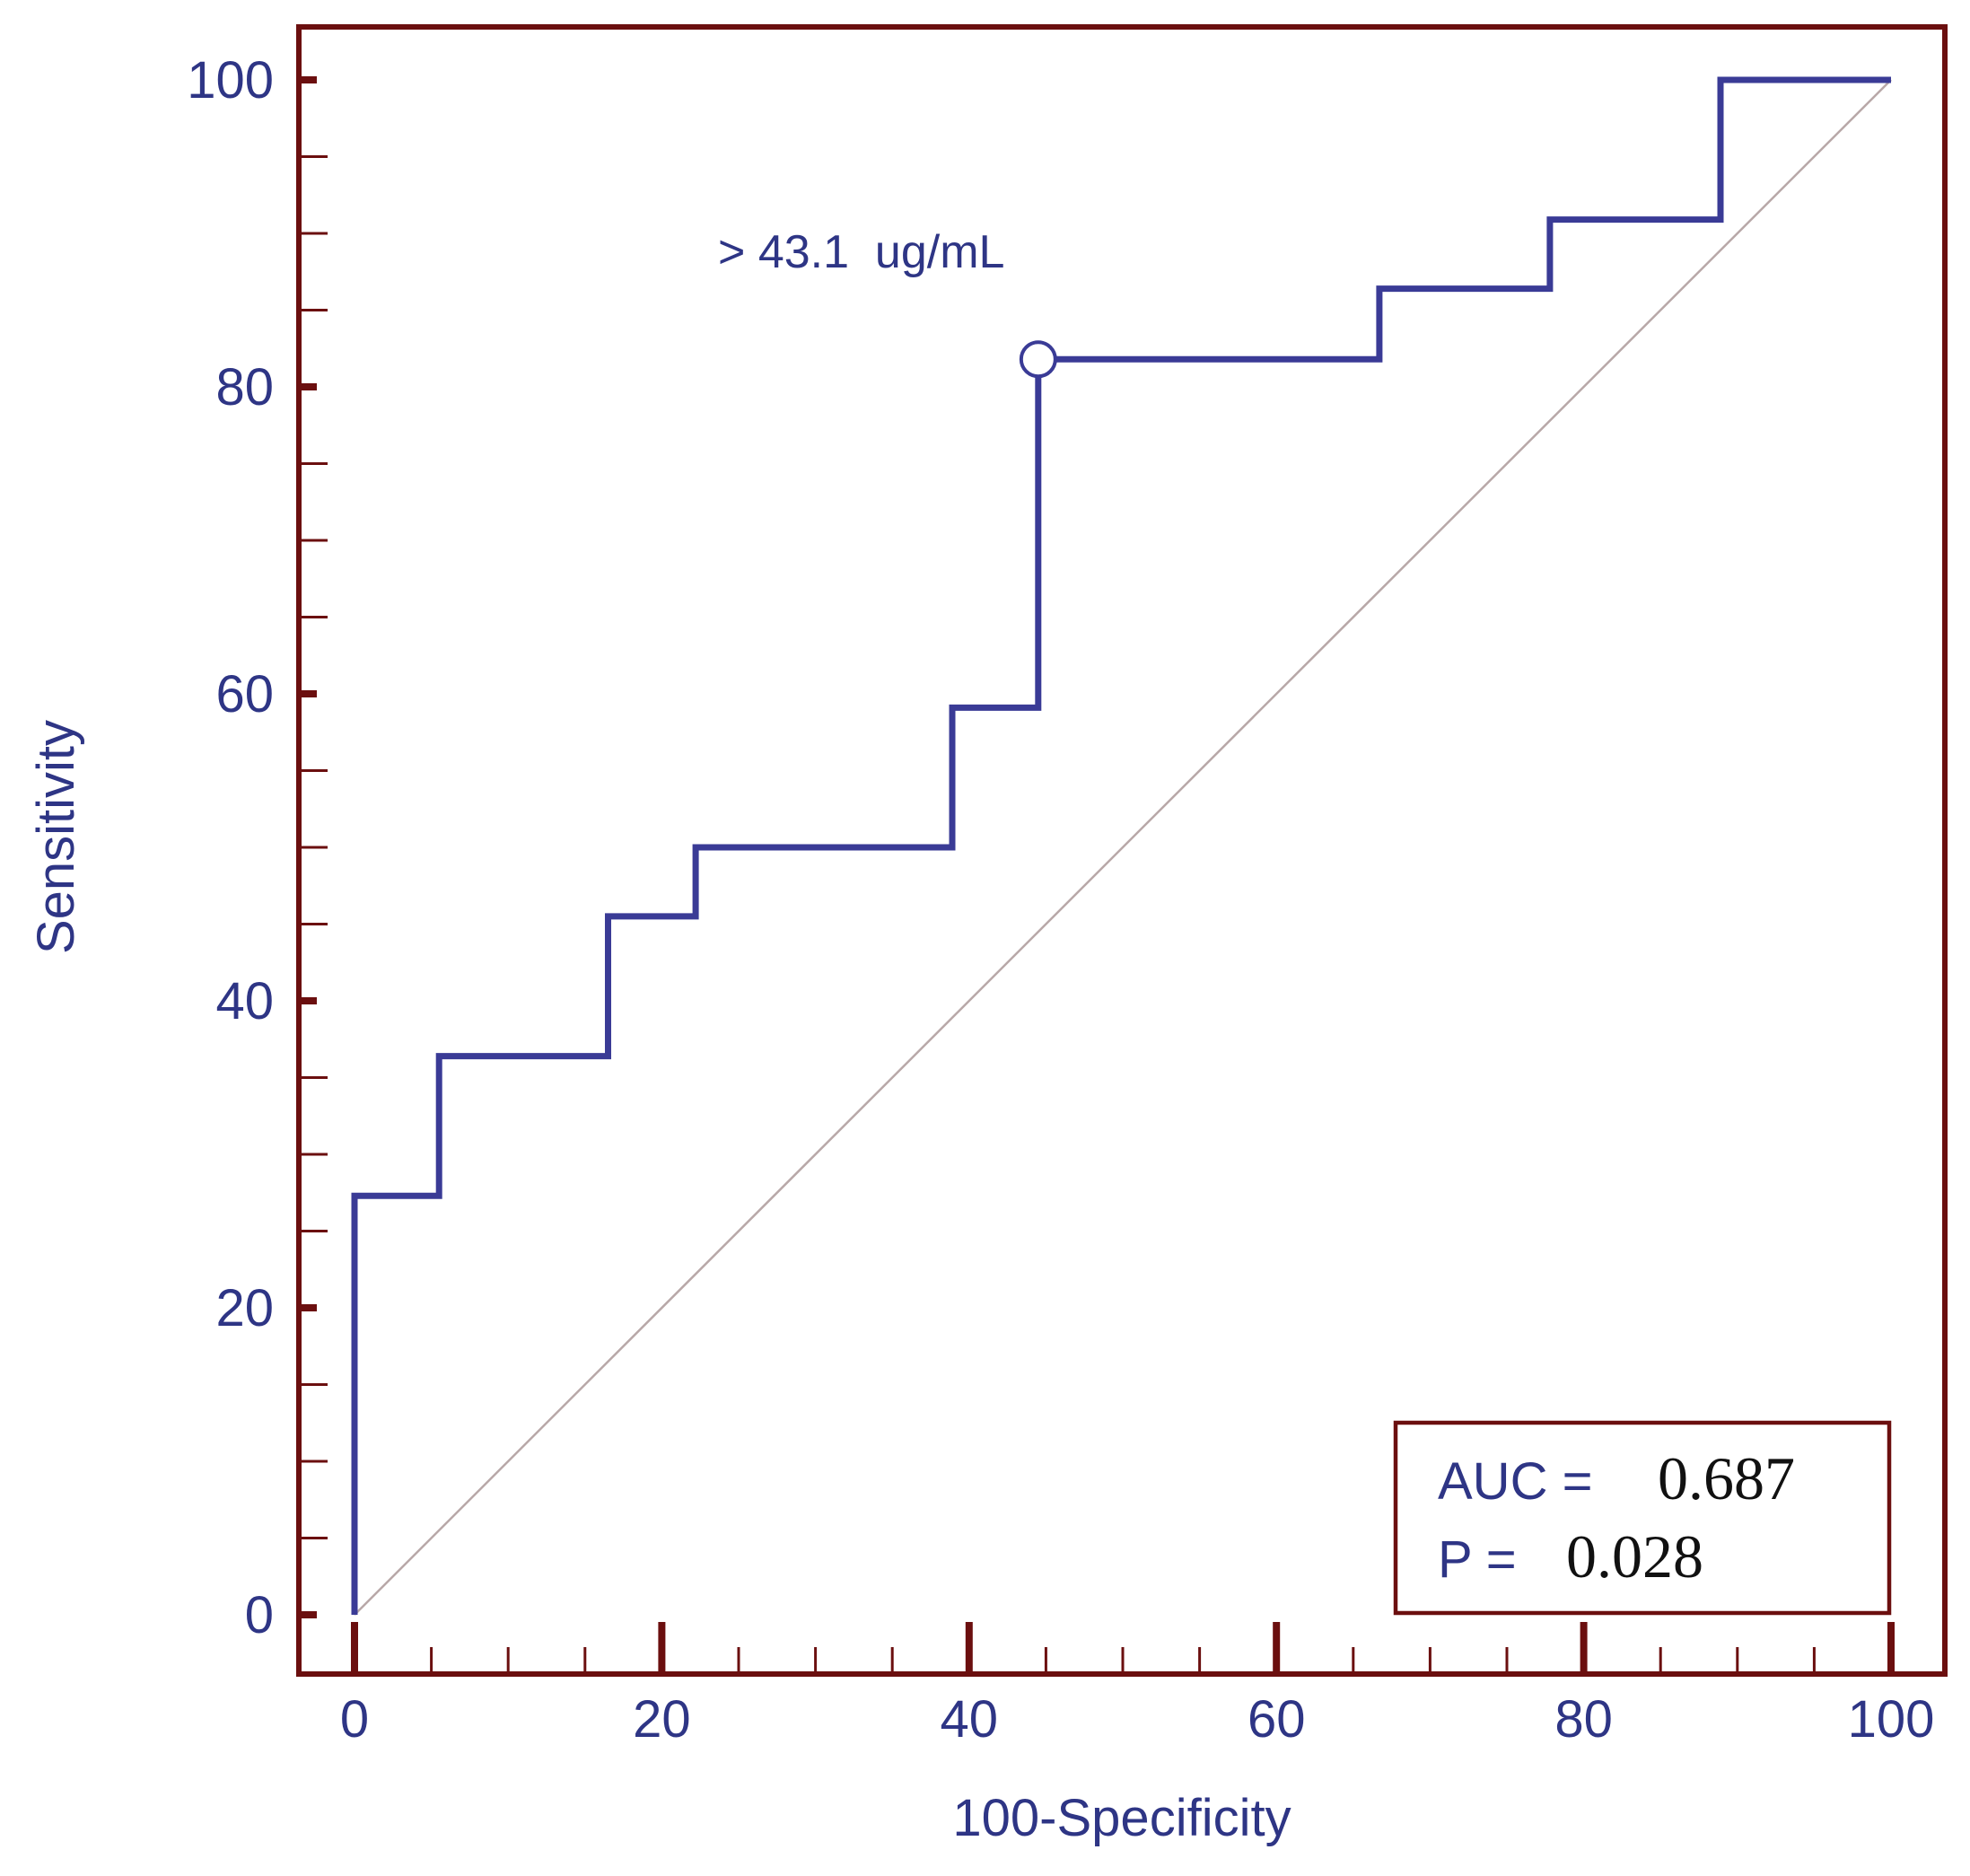 The image size is (1970, 1876). Describe the element at coordinates (1726, 1478) in the screenshot. I see `auc-value: 0.687` at that location.